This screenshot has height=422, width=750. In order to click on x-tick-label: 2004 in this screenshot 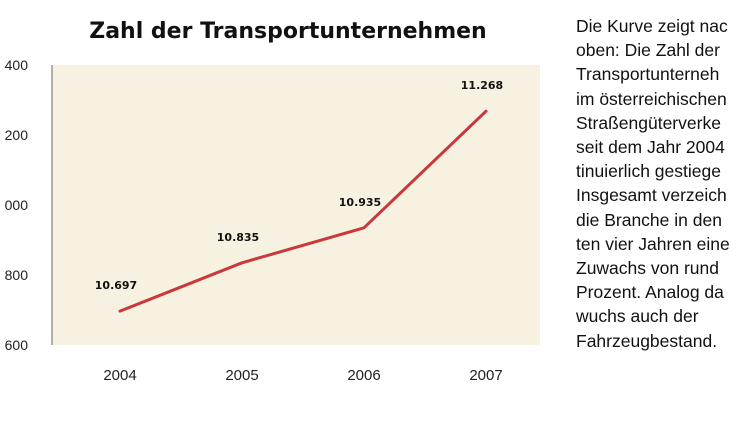, I will do `click(119, 375)`.